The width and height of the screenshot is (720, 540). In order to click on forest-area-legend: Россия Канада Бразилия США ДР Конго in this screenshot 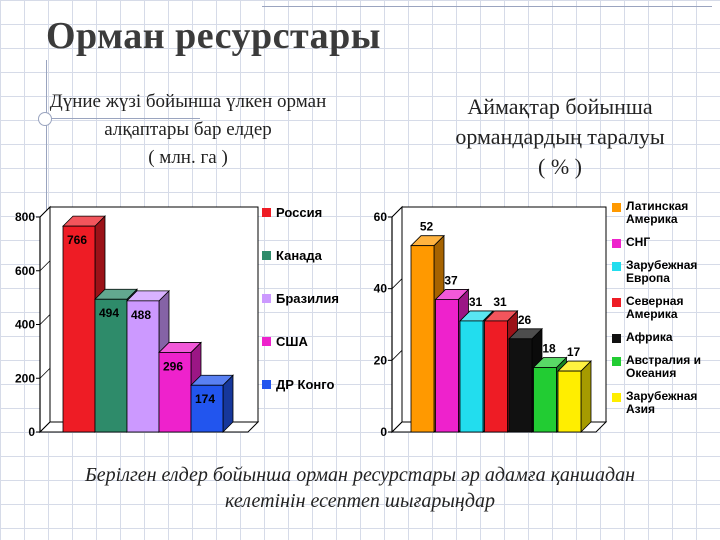, I will do `click(321, 317)`.